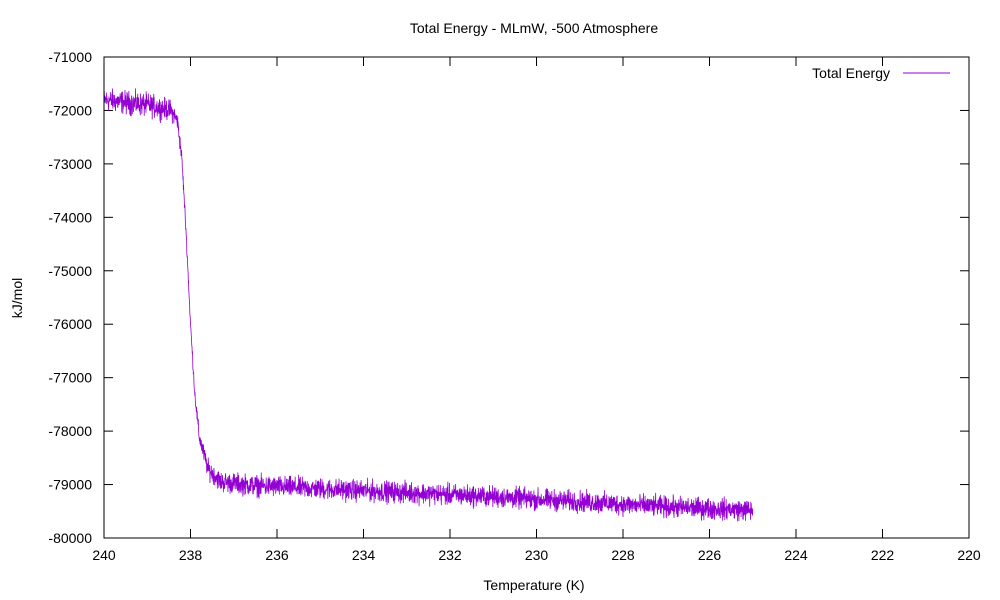 The height and width of the screenshot is (600, 1000). What do you see at coordinates (70, 485) in the screenshot?
I see `y-tick-label: -79000` at bounding box center [70, 485].